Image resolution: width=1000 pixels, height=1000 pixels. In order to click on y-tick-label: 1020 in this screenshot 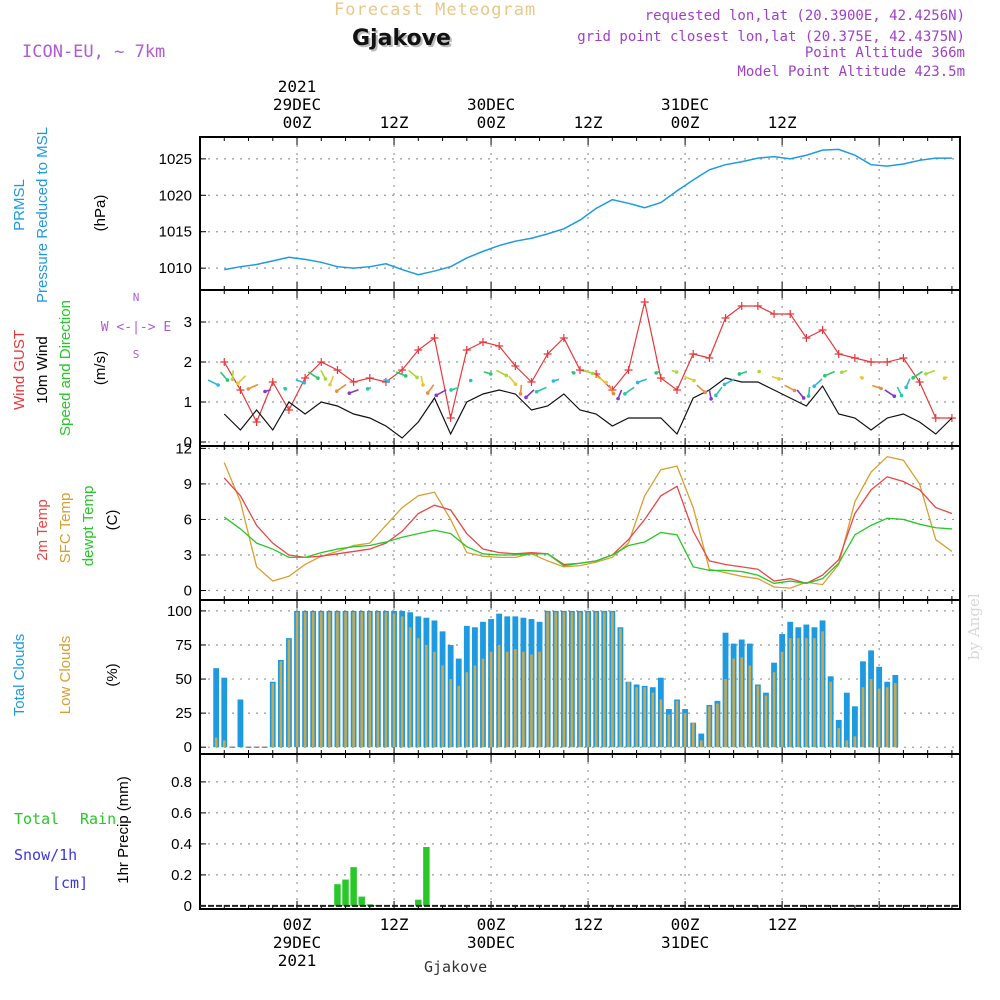, I will do `click(175, 195)`.